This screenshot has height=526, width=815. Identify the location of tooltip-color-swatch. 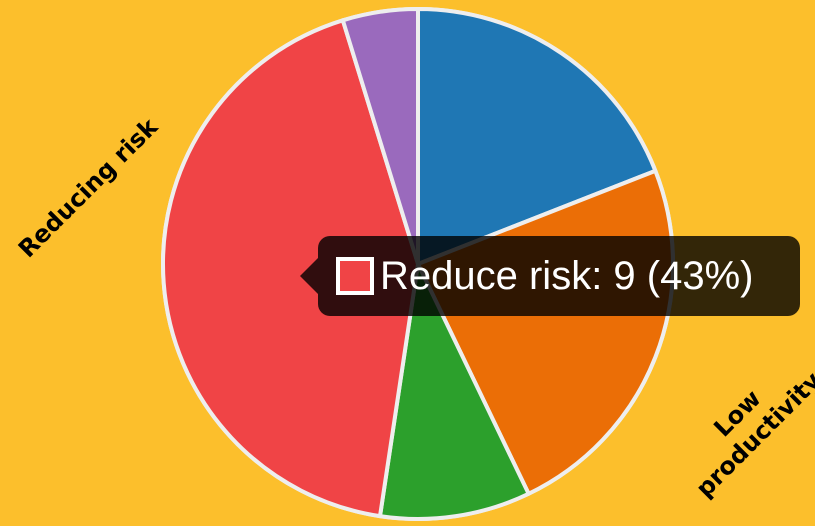
(355, 276).